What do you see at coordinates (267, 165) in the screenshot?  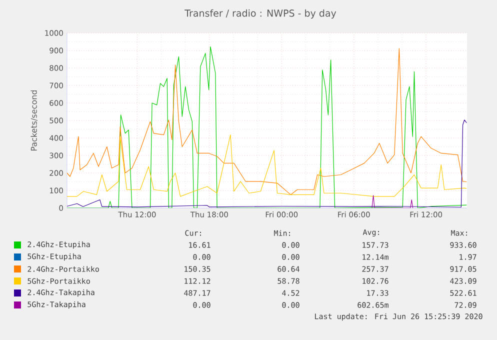 I see `line-series` at bounding box center [267, 165].